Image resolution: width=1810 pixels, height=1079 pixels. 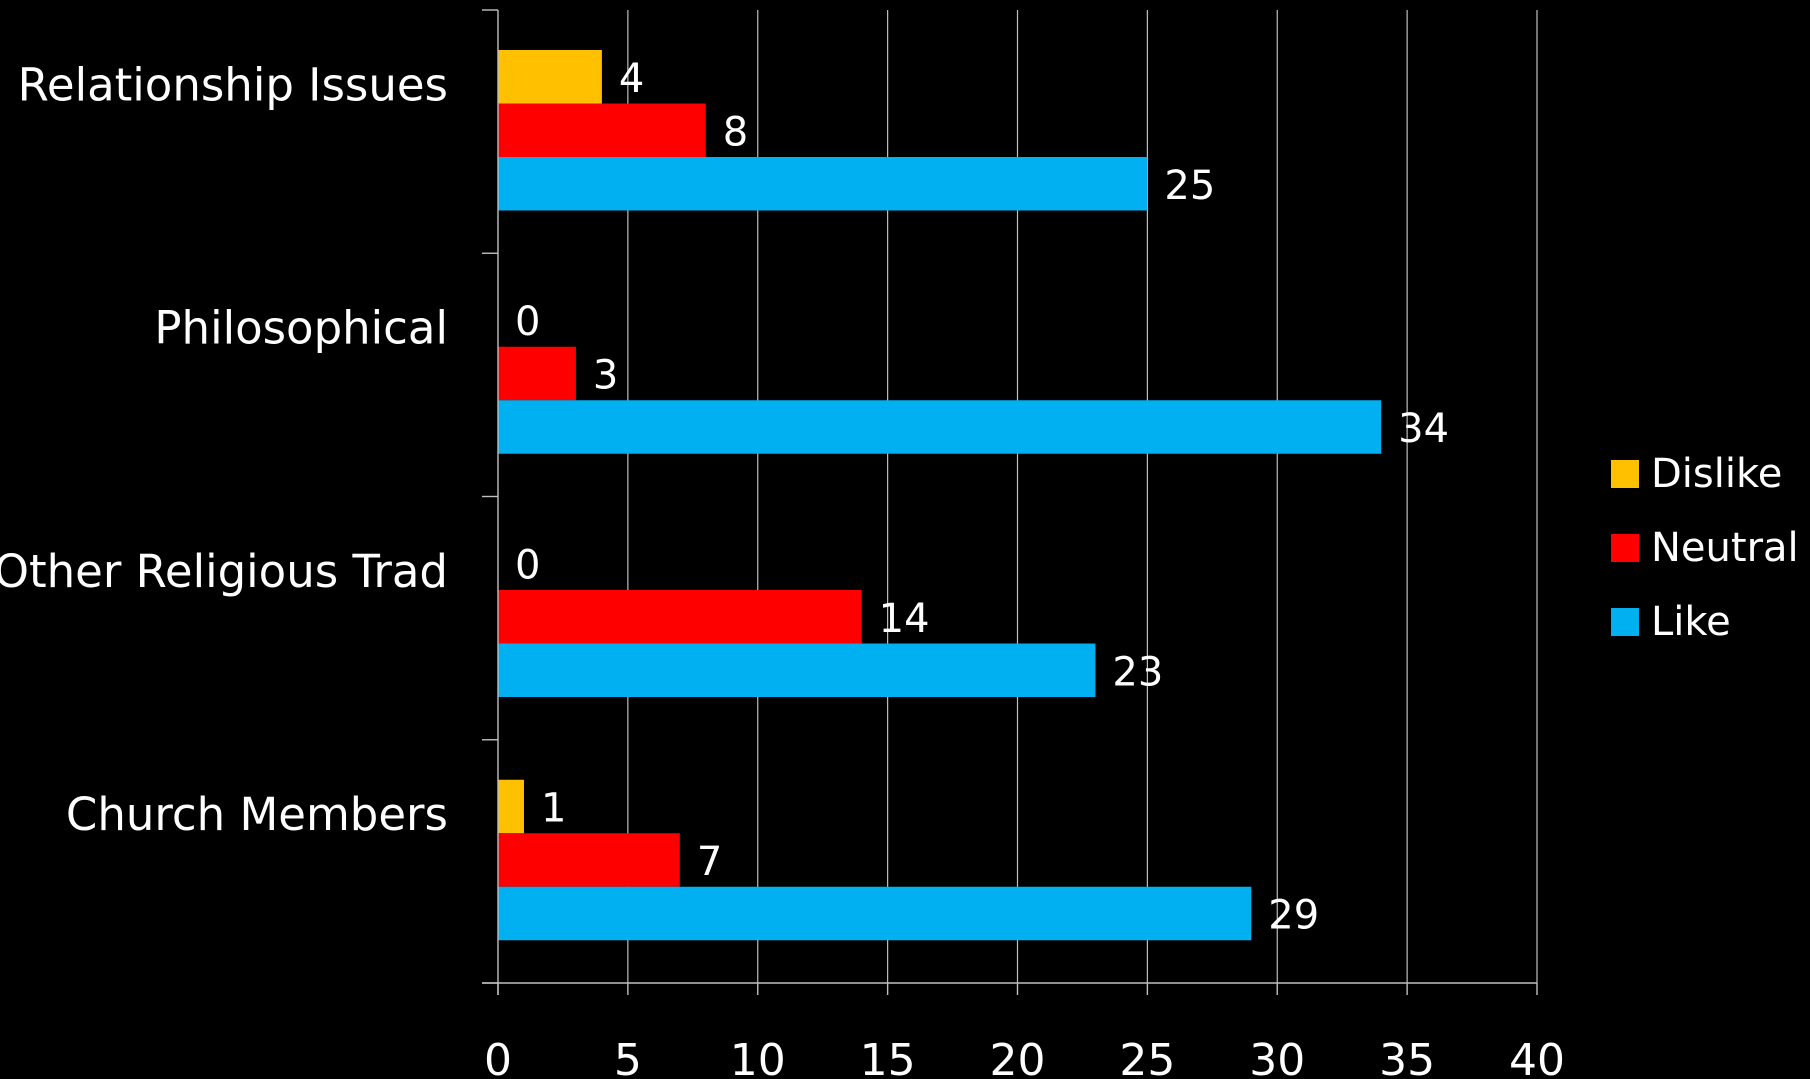 What do you see at coordinates (1537, 1057) in the screenshot?
I see `x-tick-label: 40` at bounding box center [1537, 1057].